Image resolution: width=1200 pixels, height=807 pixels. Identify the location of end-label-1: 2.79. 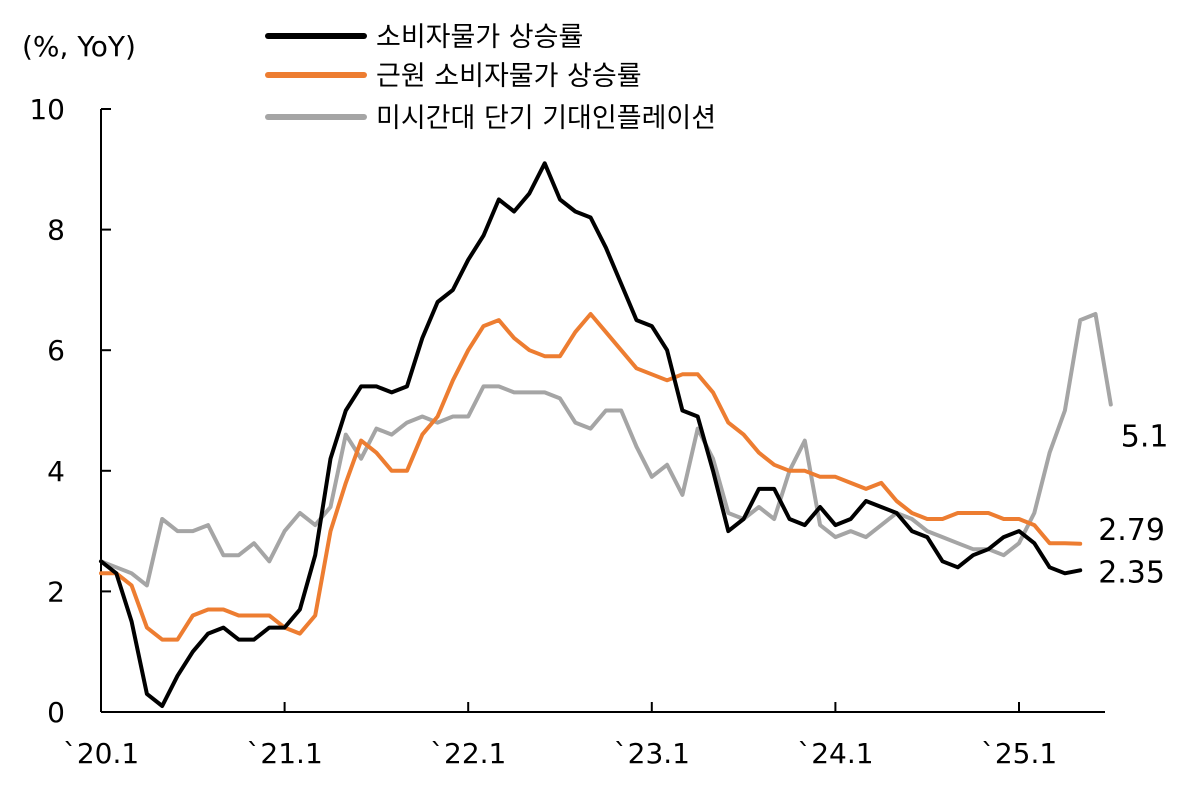
(1131, 530).